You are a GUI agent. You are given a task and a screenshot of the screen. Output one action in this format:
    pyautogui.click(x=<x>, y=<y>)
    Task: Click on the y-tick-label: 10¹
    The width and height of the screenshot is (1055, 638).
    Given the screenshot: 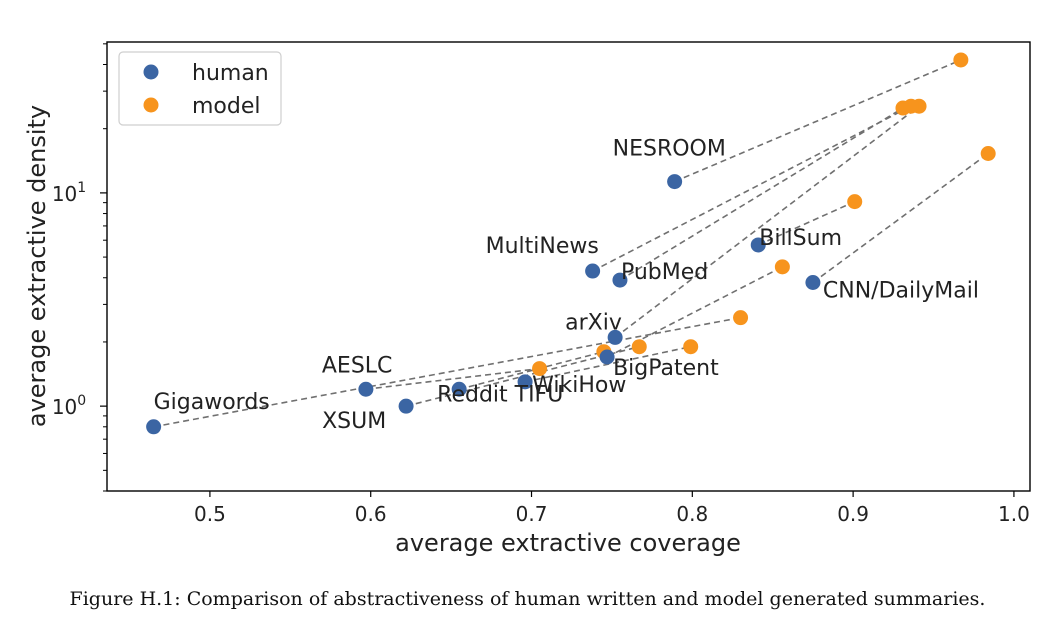 What is the action you would take?
    pyautogui.click(x=69, y=193)
    